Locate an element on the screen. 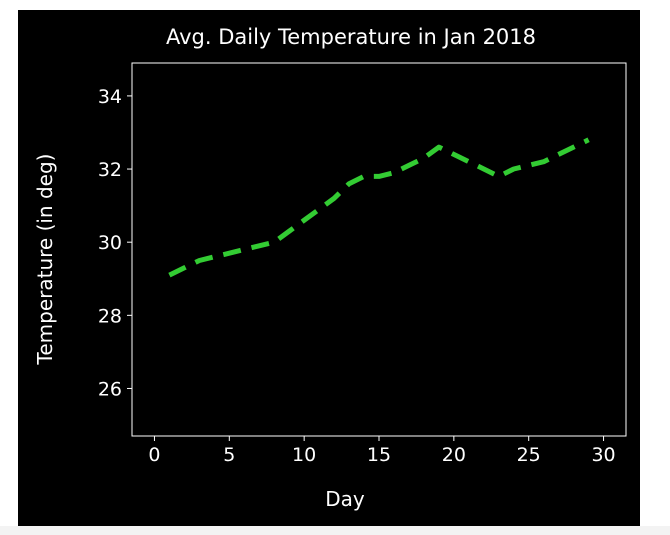 The height and width of the screenshot is (535, 670). x-axis: 0 5 10 15 20 25 30 is located at coordinates (382, 451).